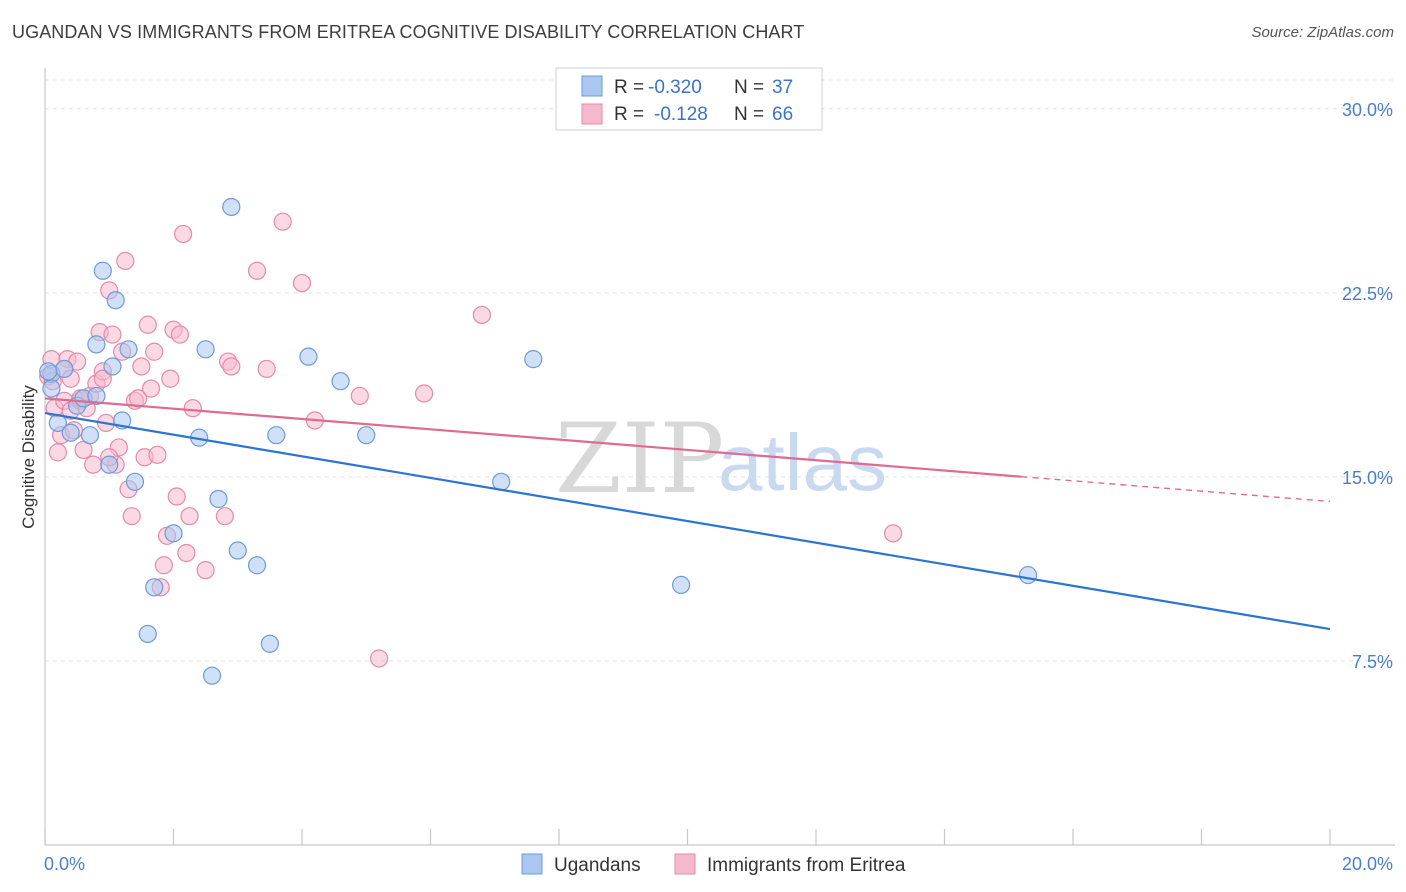 This screenshot has height=892, width=1406. I want to click on y-tick-label: 7.5%, so click(1372, 662).